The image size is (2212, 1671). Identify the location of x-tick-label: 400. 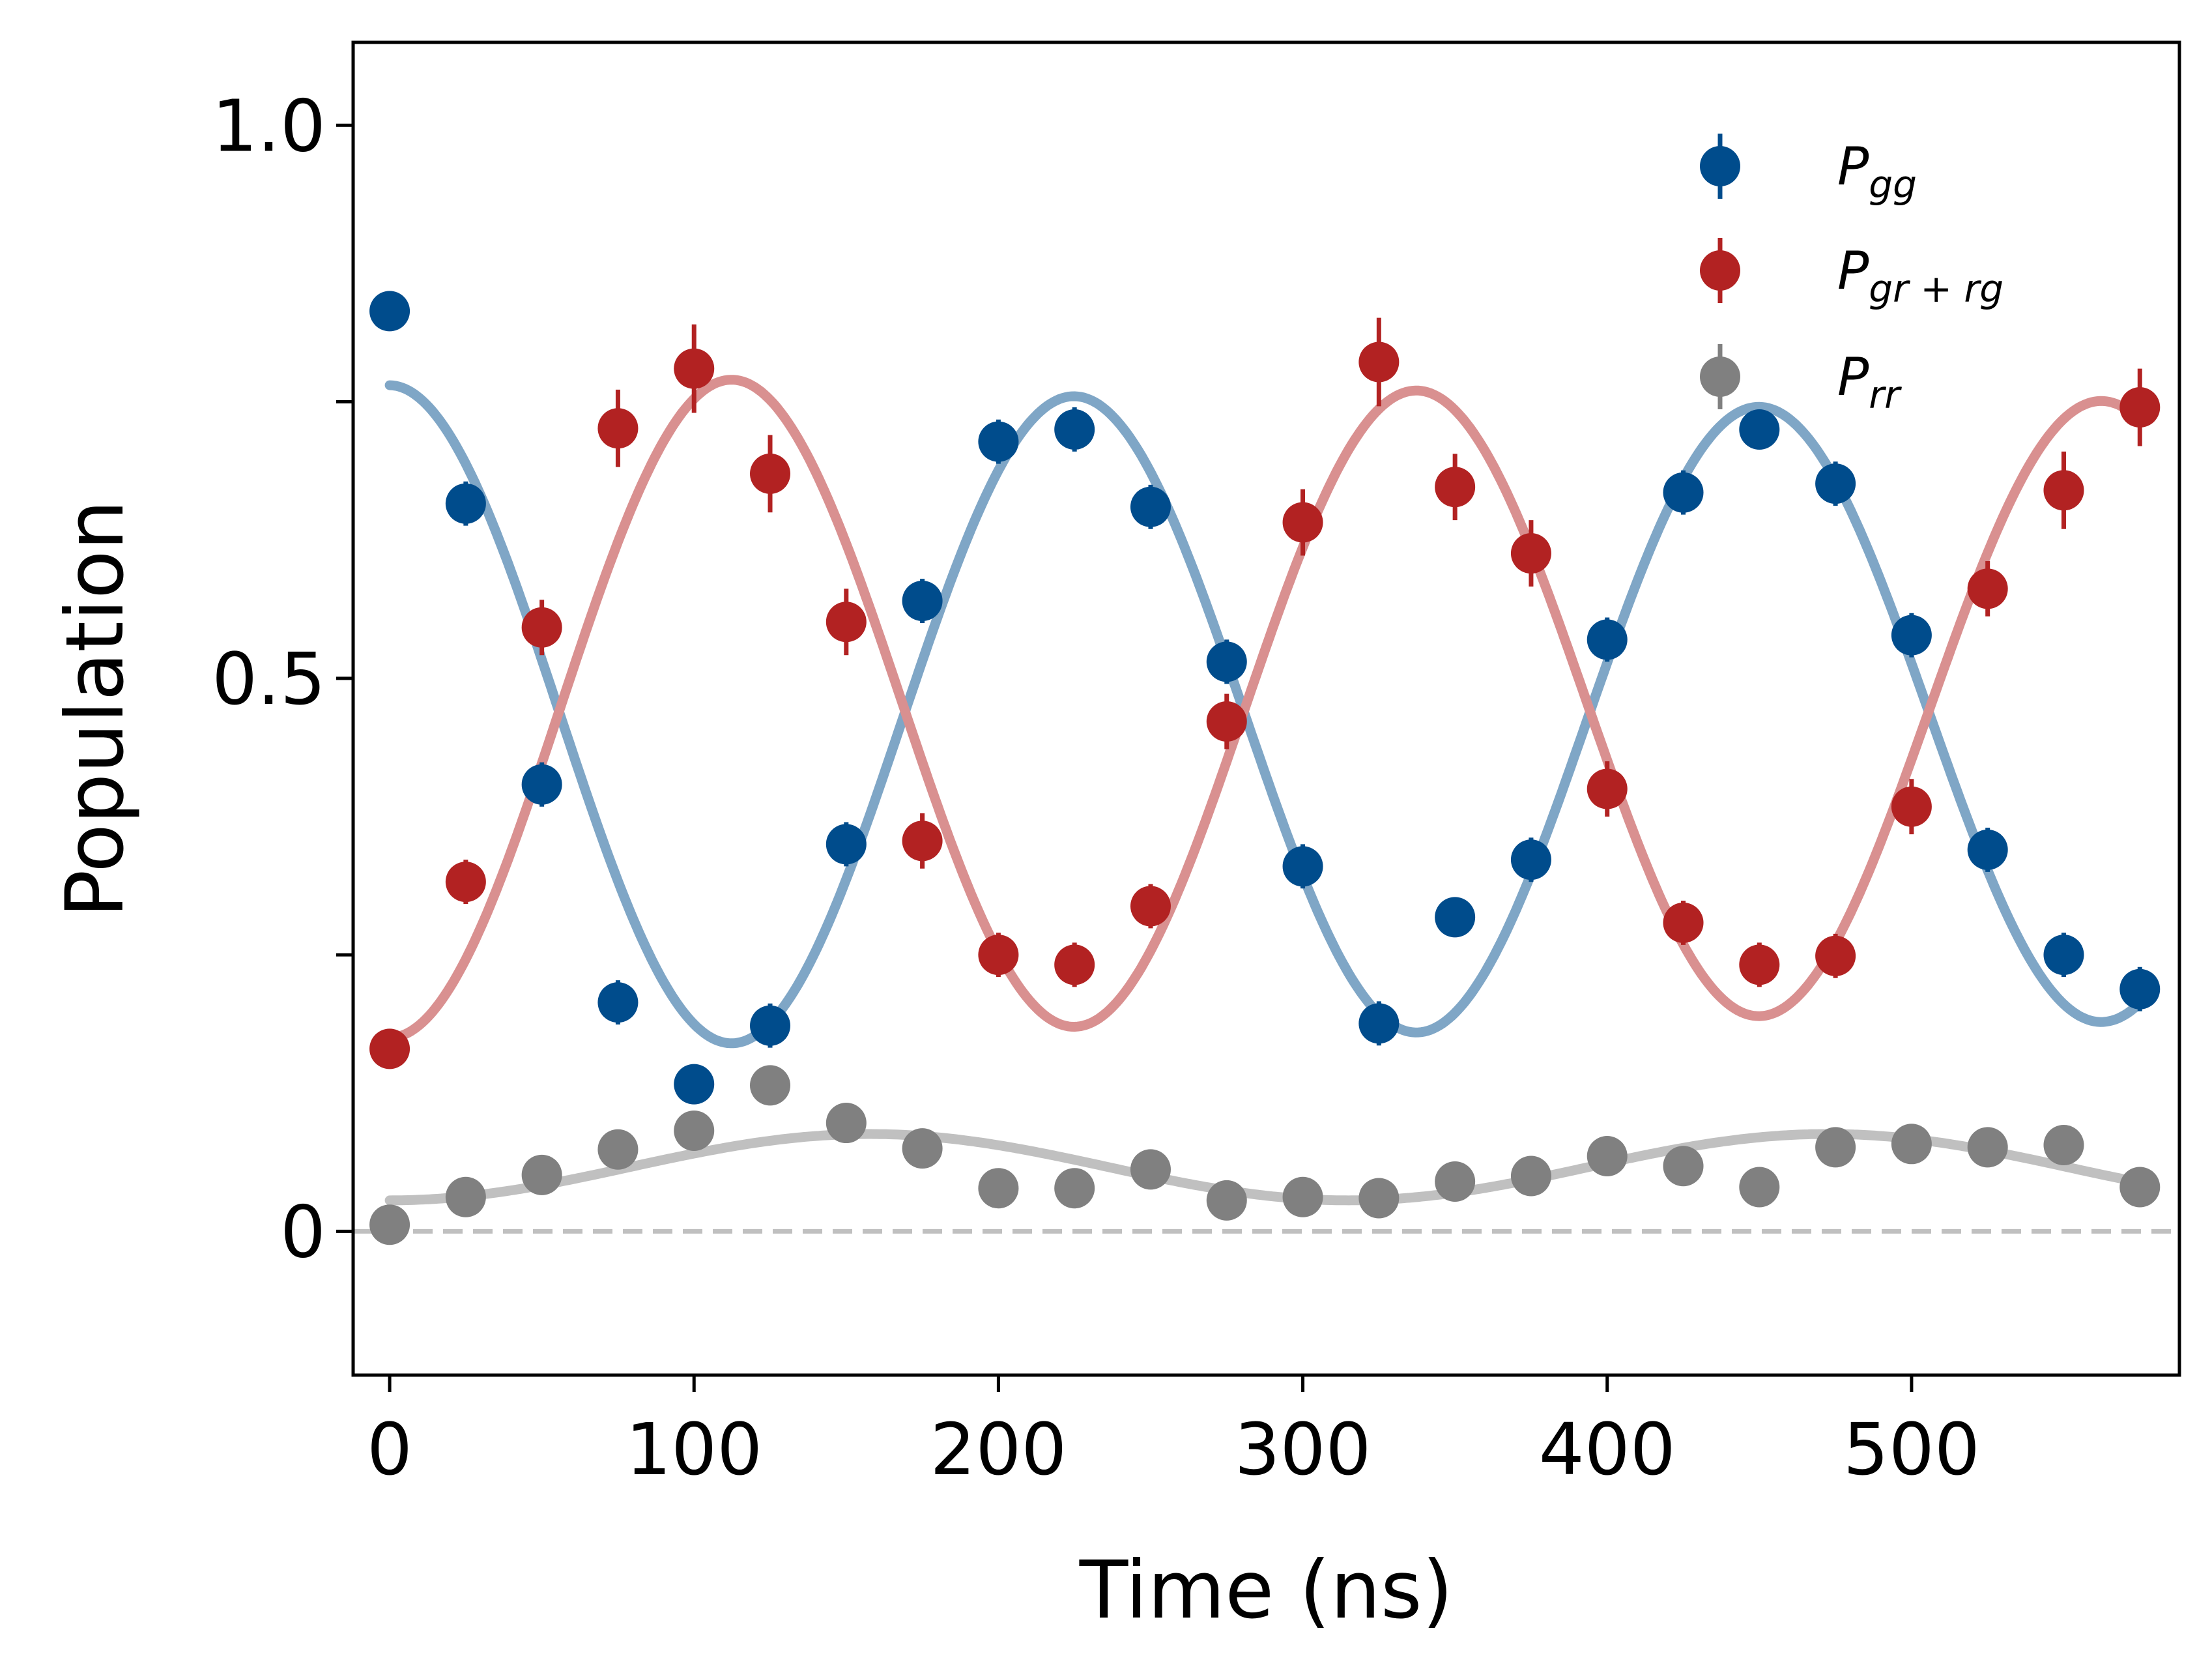
(1607, 1449).